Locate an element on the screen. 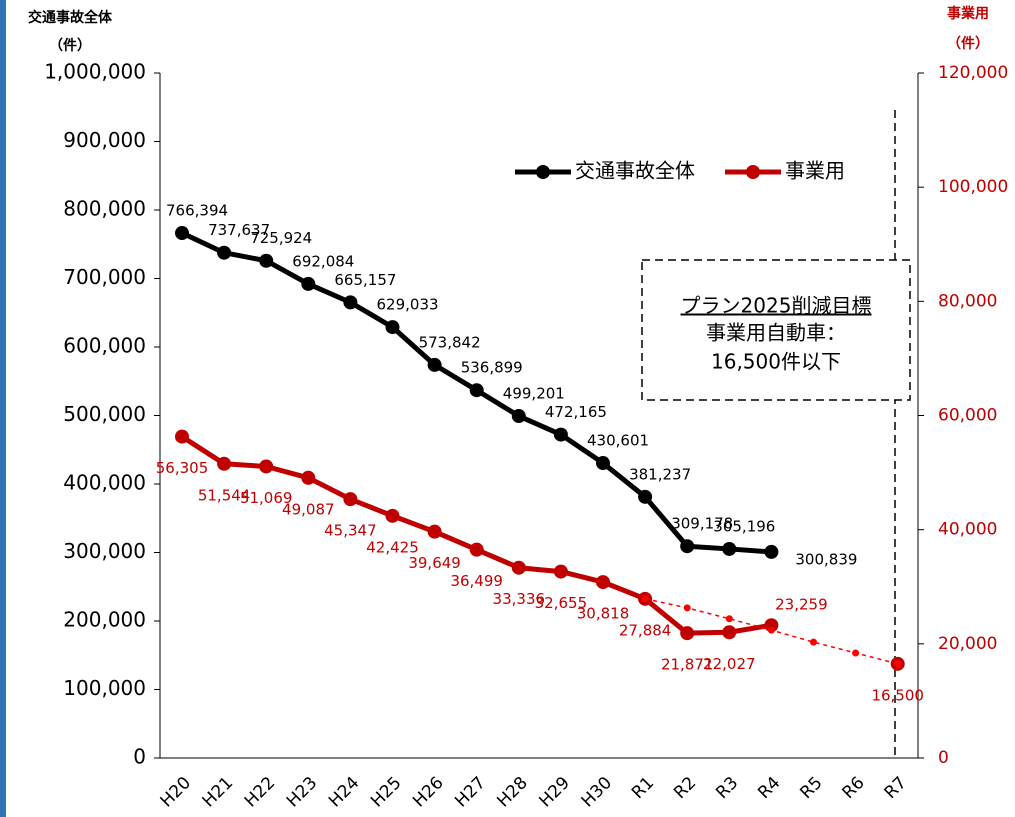 This screenshot has width=1015, height=817. data-label: 430,601 is located at coordinates (618, 441).